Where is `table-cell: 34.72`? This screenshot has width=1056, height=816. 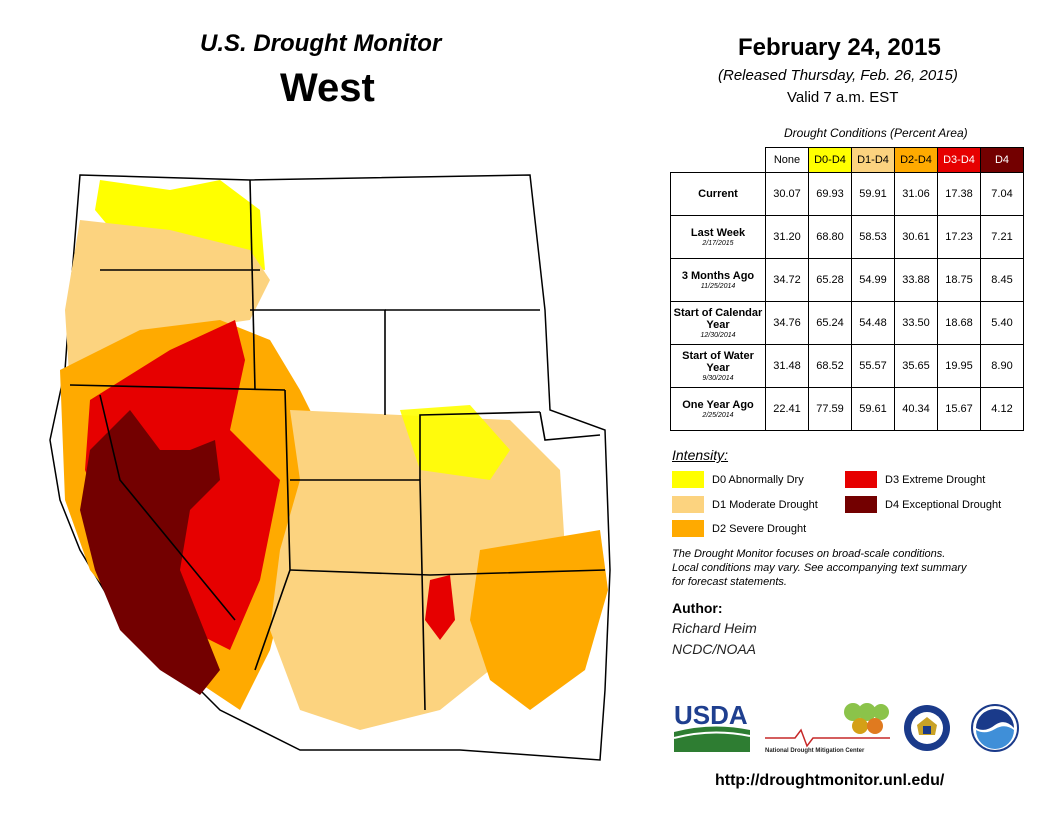 table-cell: 34.72 is located at coordinates (787, 280).